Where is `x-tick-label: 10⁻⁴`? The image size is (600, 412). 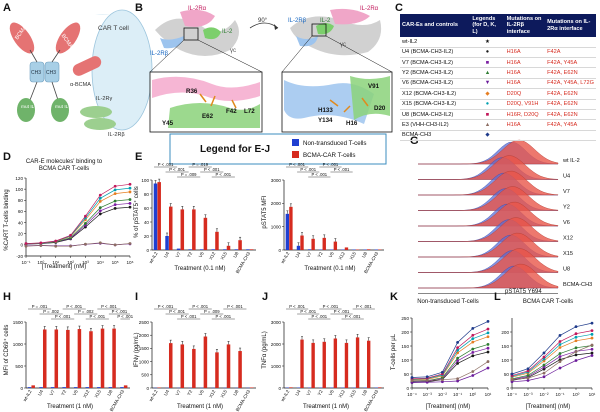 x-tick-label: 10⁻⁴ is located at coordinates (412, 394).